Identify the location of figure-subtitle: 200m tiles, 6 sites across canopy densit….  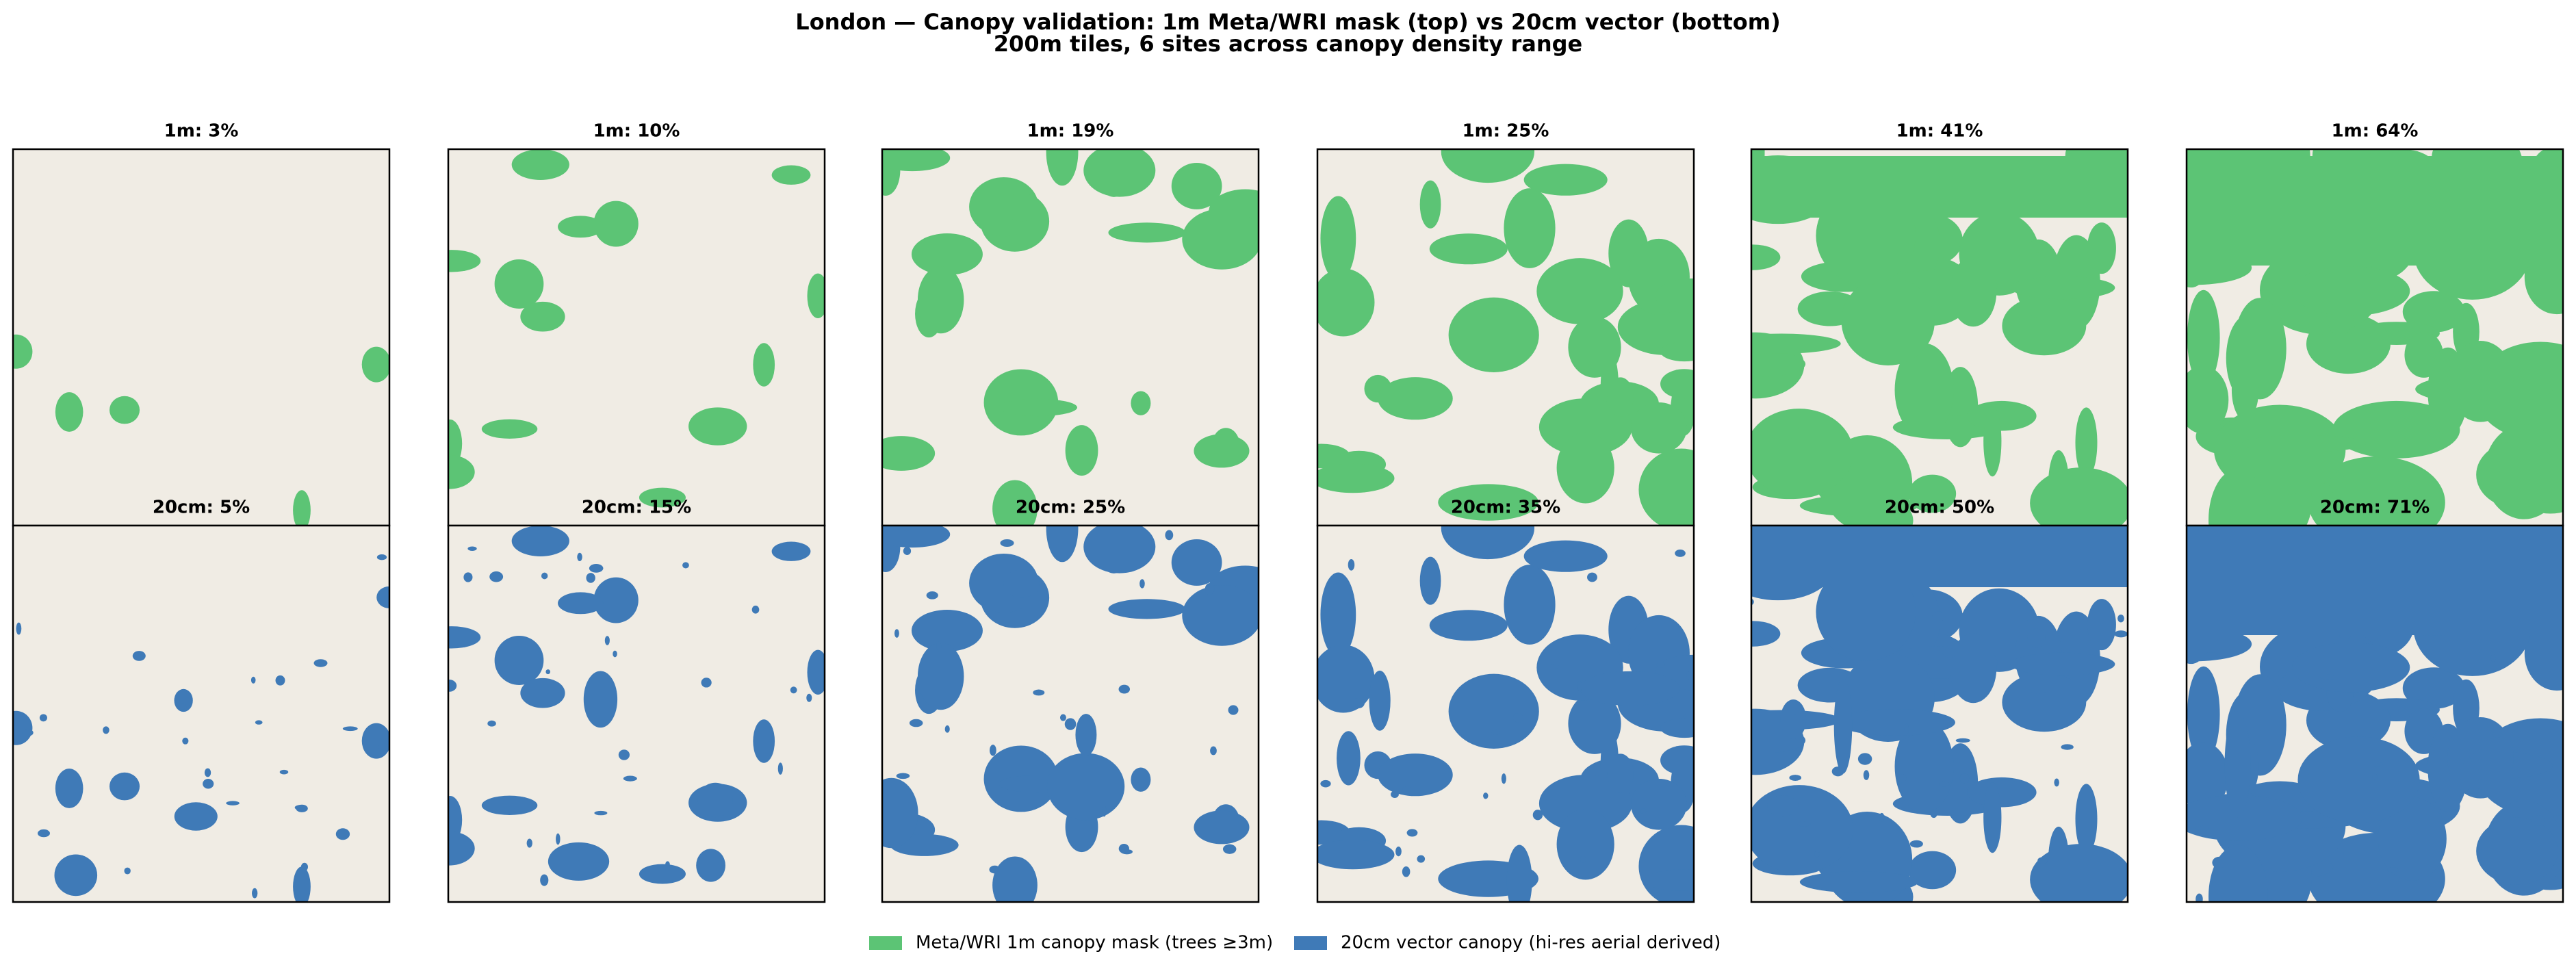
(1288, 44).